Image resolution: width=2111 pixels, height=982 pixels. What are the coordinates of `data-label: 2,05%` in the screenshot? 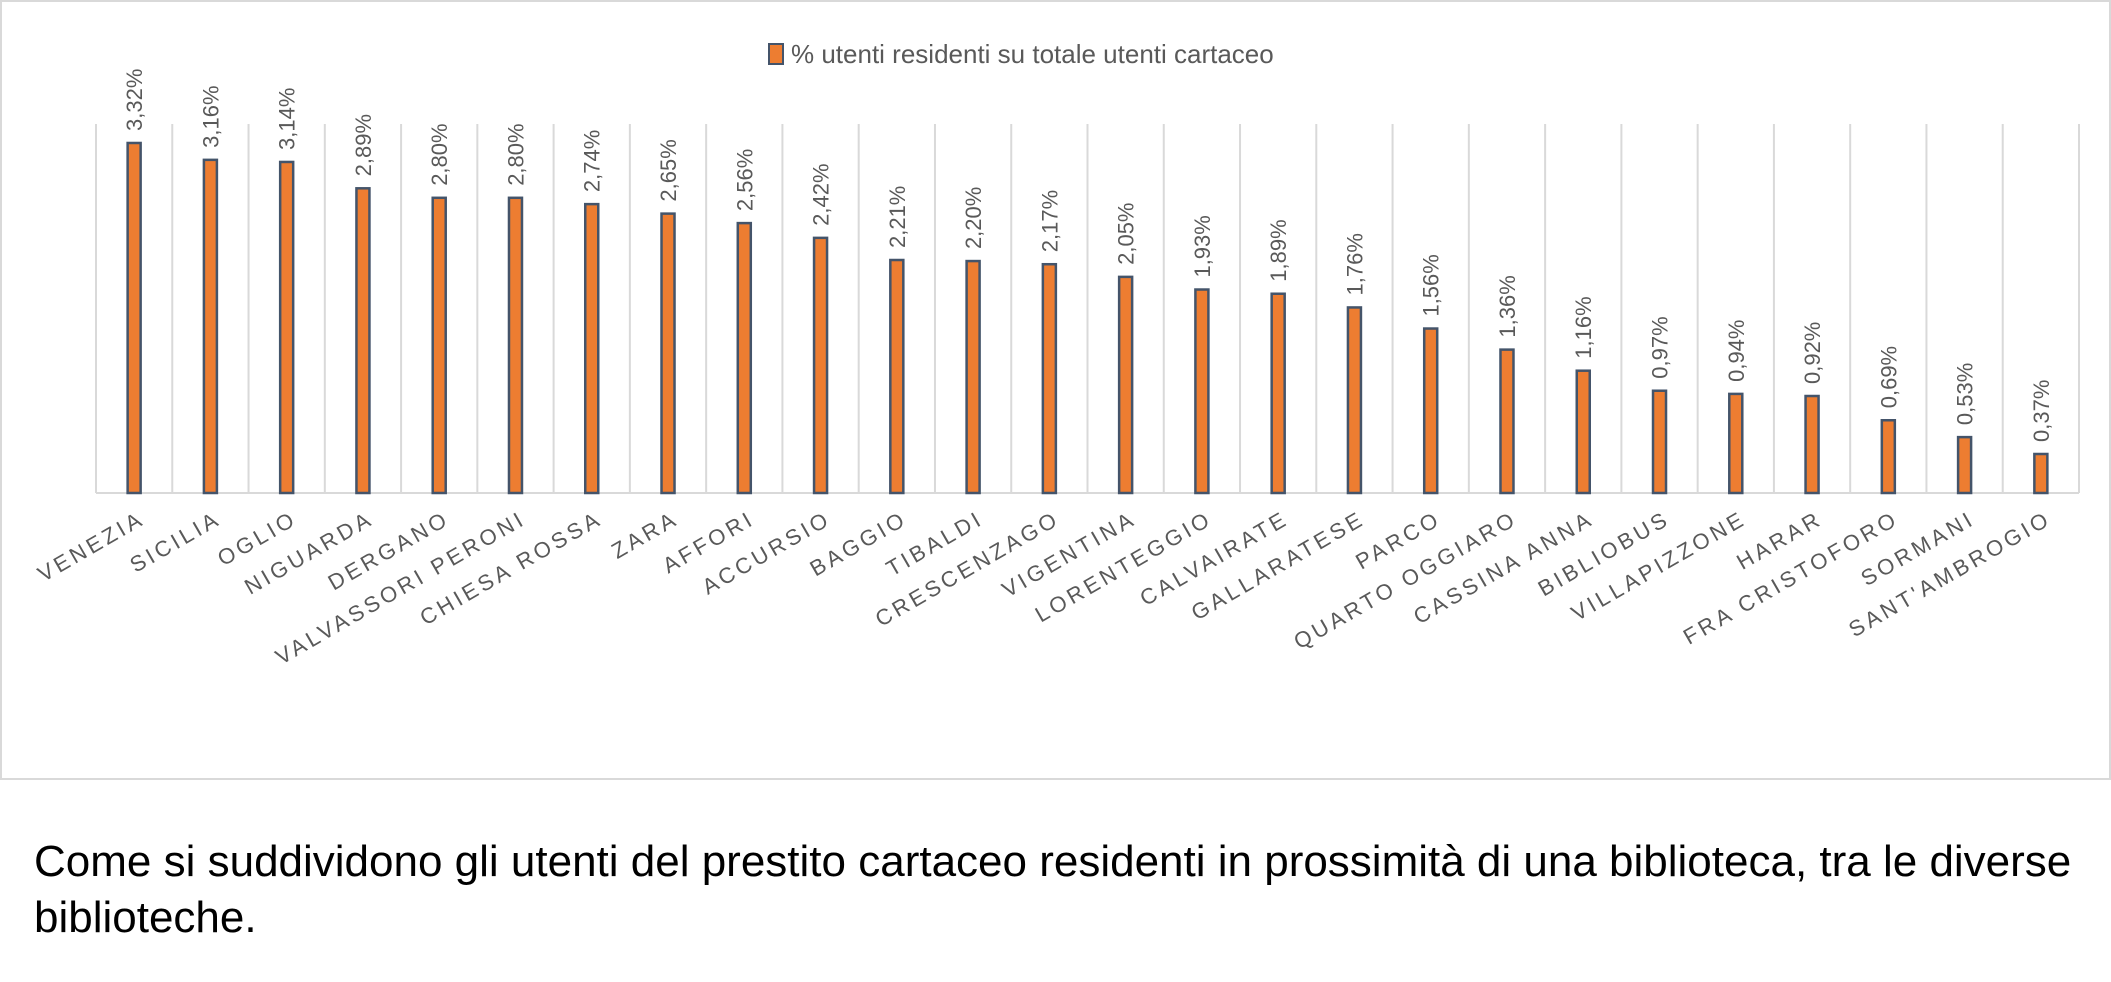 It's located at (1126, 233).